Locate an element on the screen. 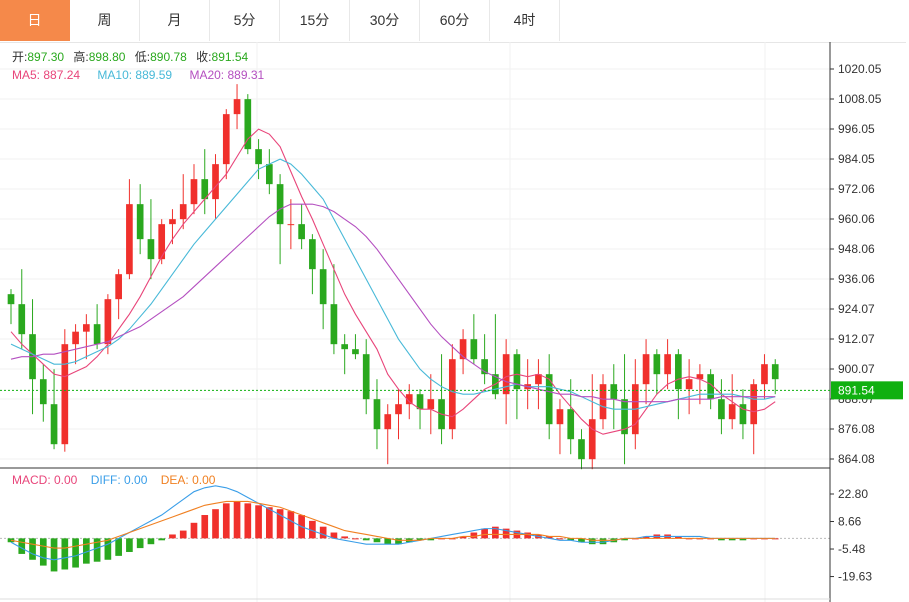 This screenshot has width=909, height=602. tab-0: 日 is located at coordinates (35, 20).